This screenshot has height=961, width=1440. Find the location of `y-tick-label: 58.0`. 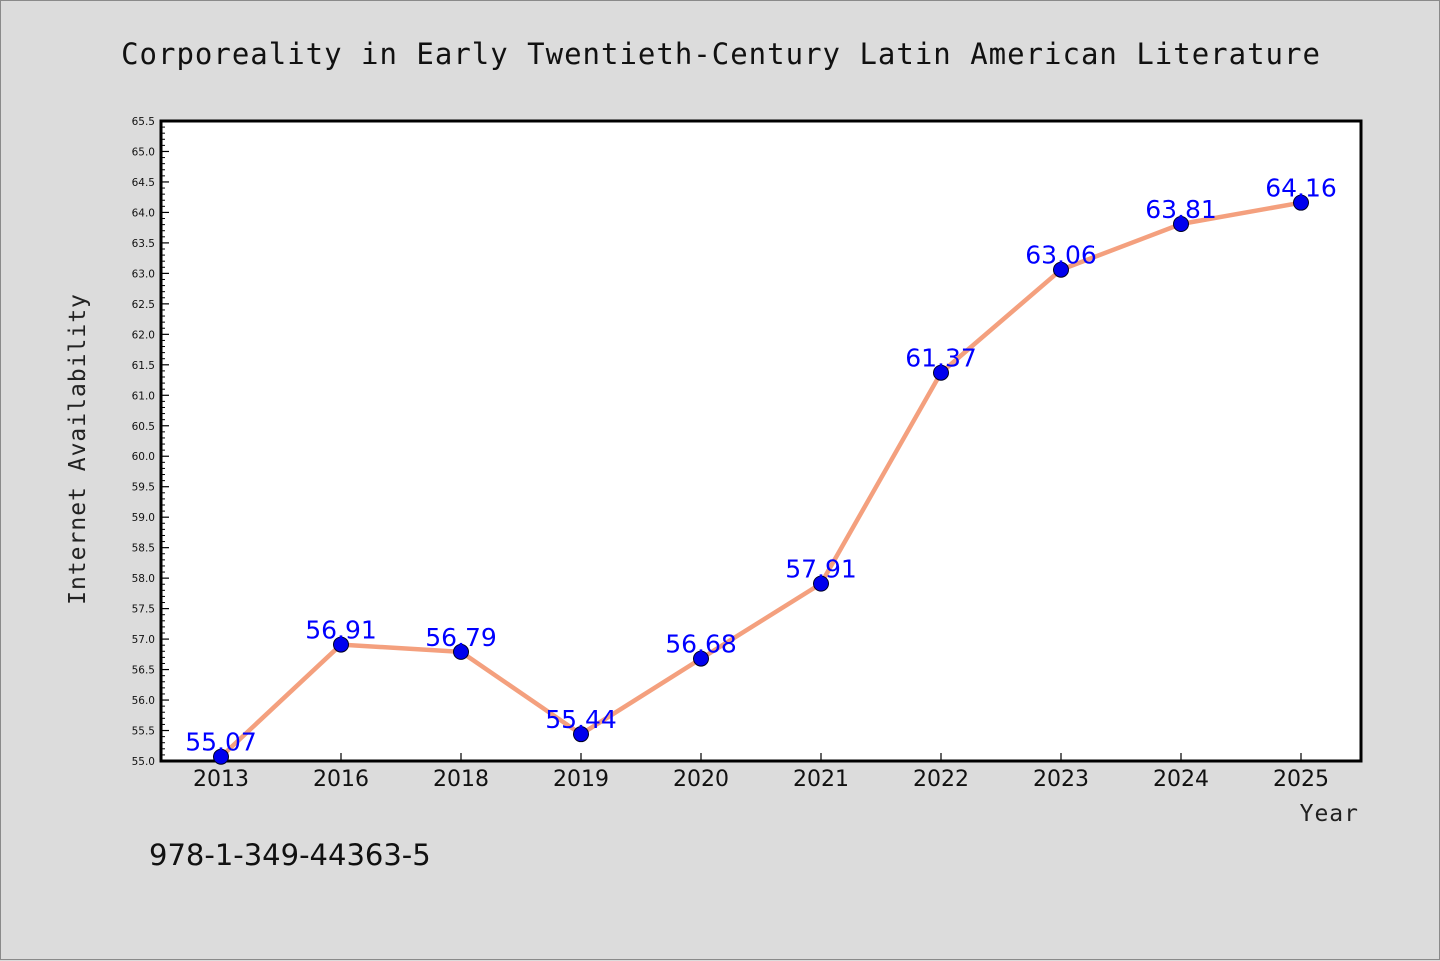

y-tick-label: 58.0 is located at coordinates (143, 579).